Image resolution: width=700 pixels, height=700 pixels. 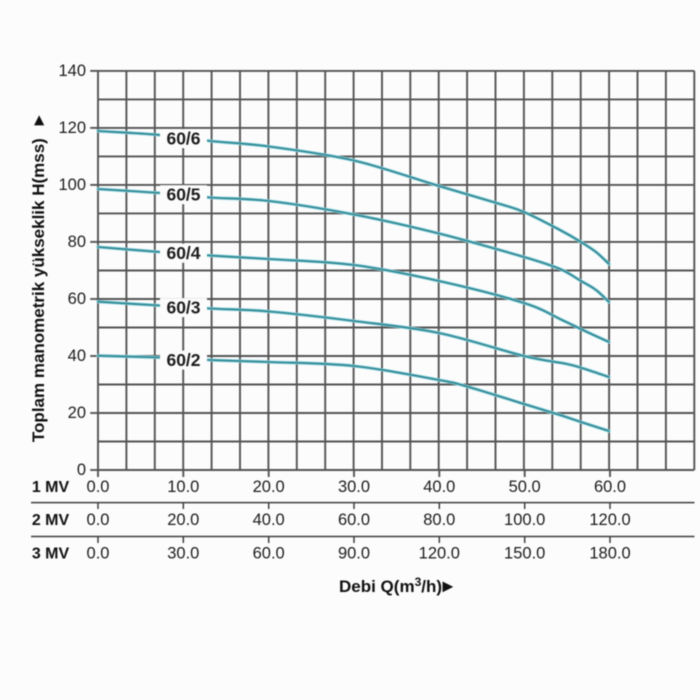 I want to click on svg-text: 80, so click(x=77, y=242).